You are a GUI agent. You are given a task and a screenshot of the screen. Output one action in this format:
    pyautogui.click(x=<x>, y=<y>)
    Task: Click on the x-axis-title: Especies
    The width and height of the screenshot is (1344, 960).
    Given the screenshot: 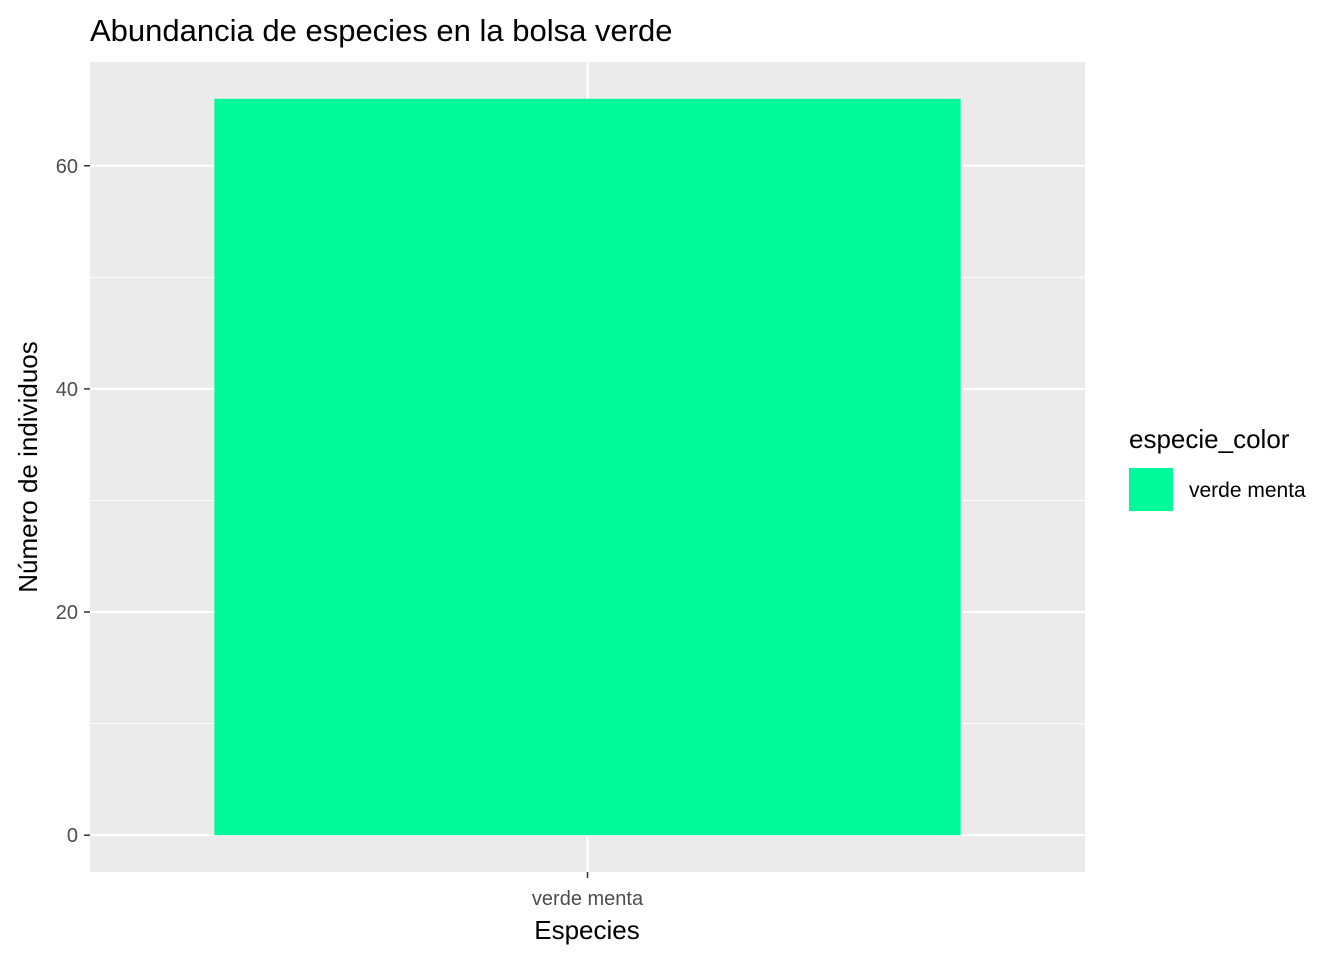 What is the action you would take?
    pyautogui.click(x=587, y=930)
    